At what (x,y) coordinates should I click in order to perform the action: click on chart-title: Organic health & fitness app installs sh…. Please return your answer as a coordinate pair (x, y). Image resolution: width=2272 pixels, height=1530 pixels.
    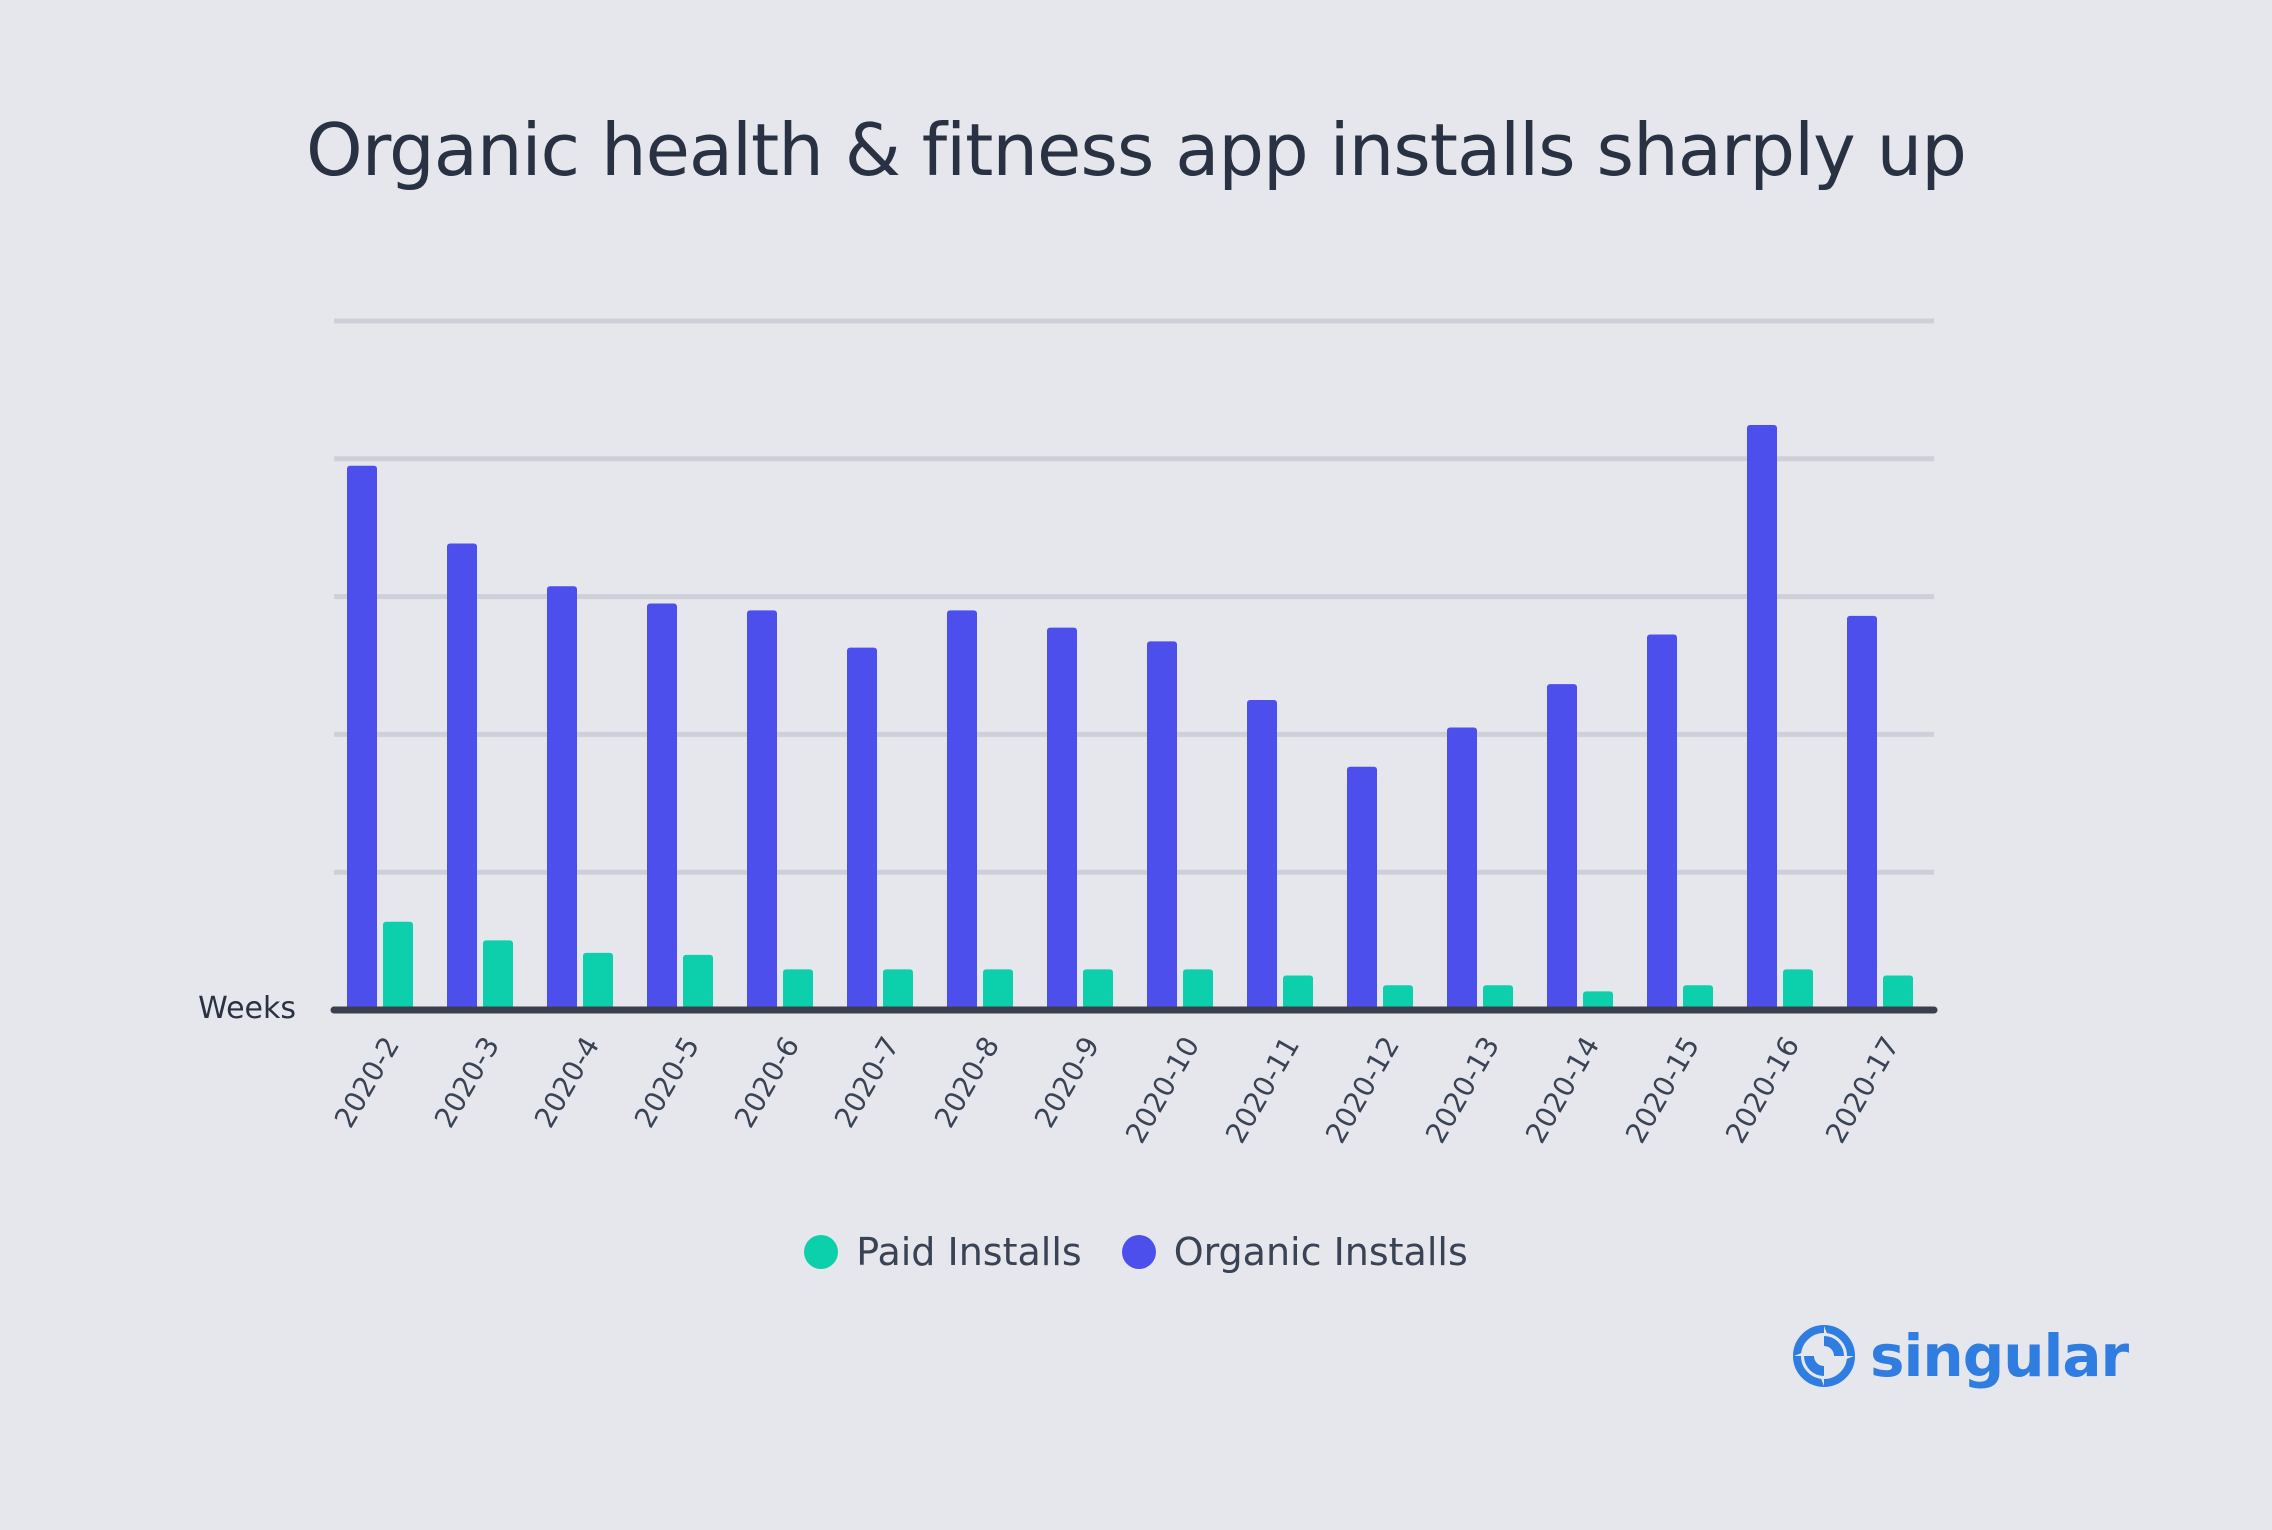
    Looking at the image, I should click on (1136, 150).